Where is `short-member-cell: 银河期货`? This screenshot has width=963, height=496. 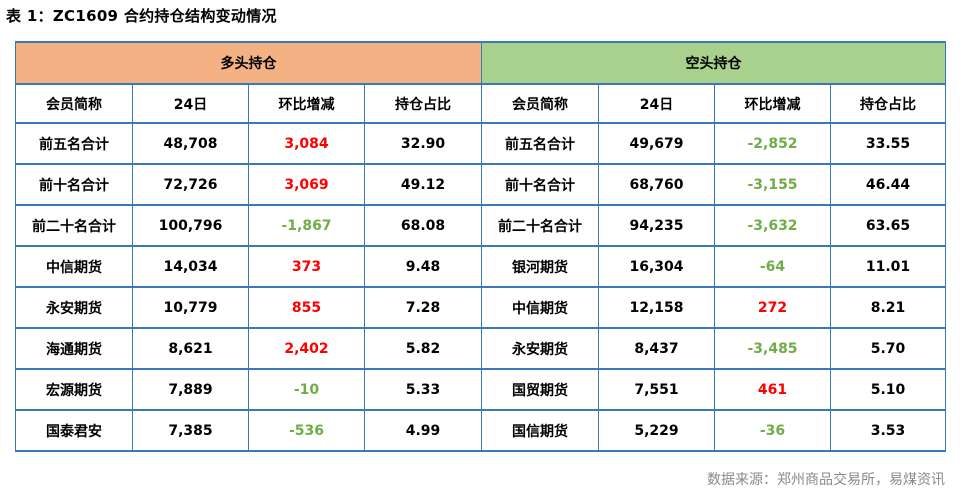 short-member-cell: 银河期货 is located at coordinates (540, 267).